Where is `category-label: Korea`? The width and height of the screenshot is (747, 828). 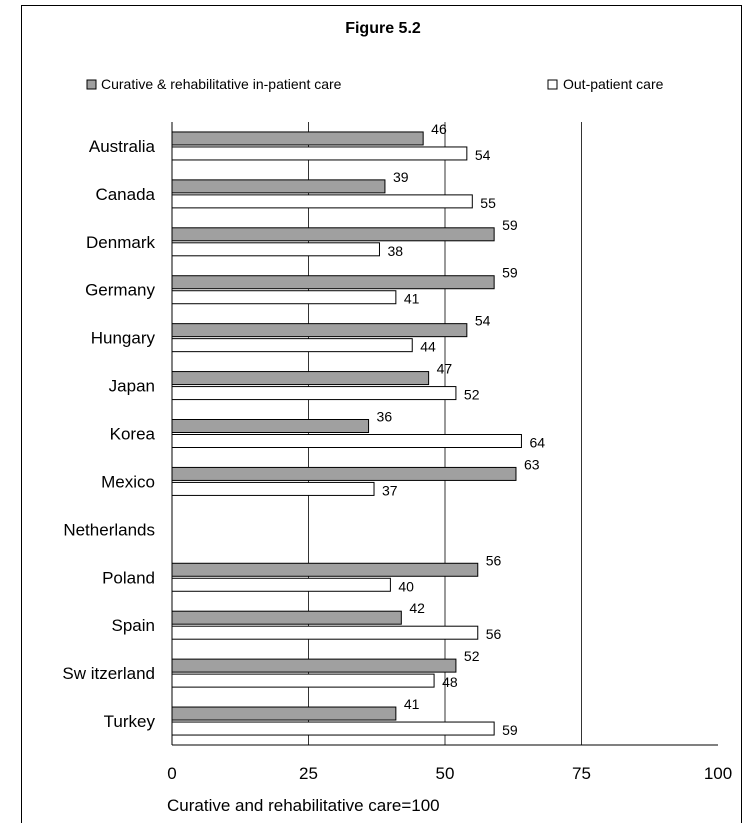
category-label: Korea is located at coordinates (133, 434).